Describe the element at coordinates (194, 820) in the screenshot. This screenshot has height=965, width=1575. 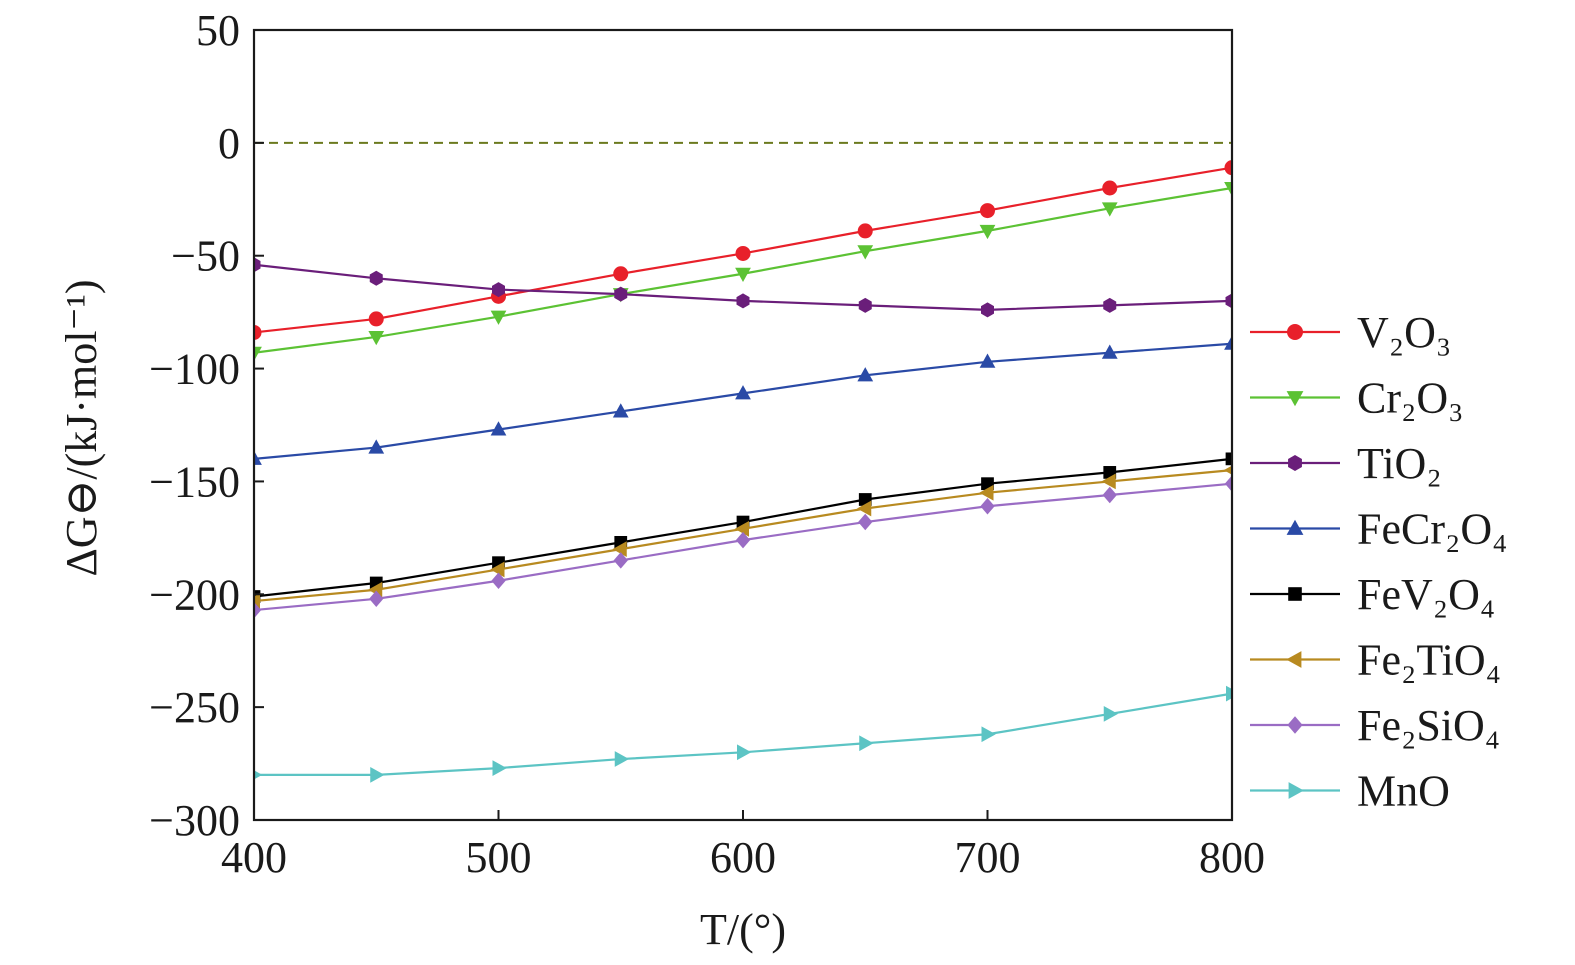
I see `y-tick-label: −300` at that location.